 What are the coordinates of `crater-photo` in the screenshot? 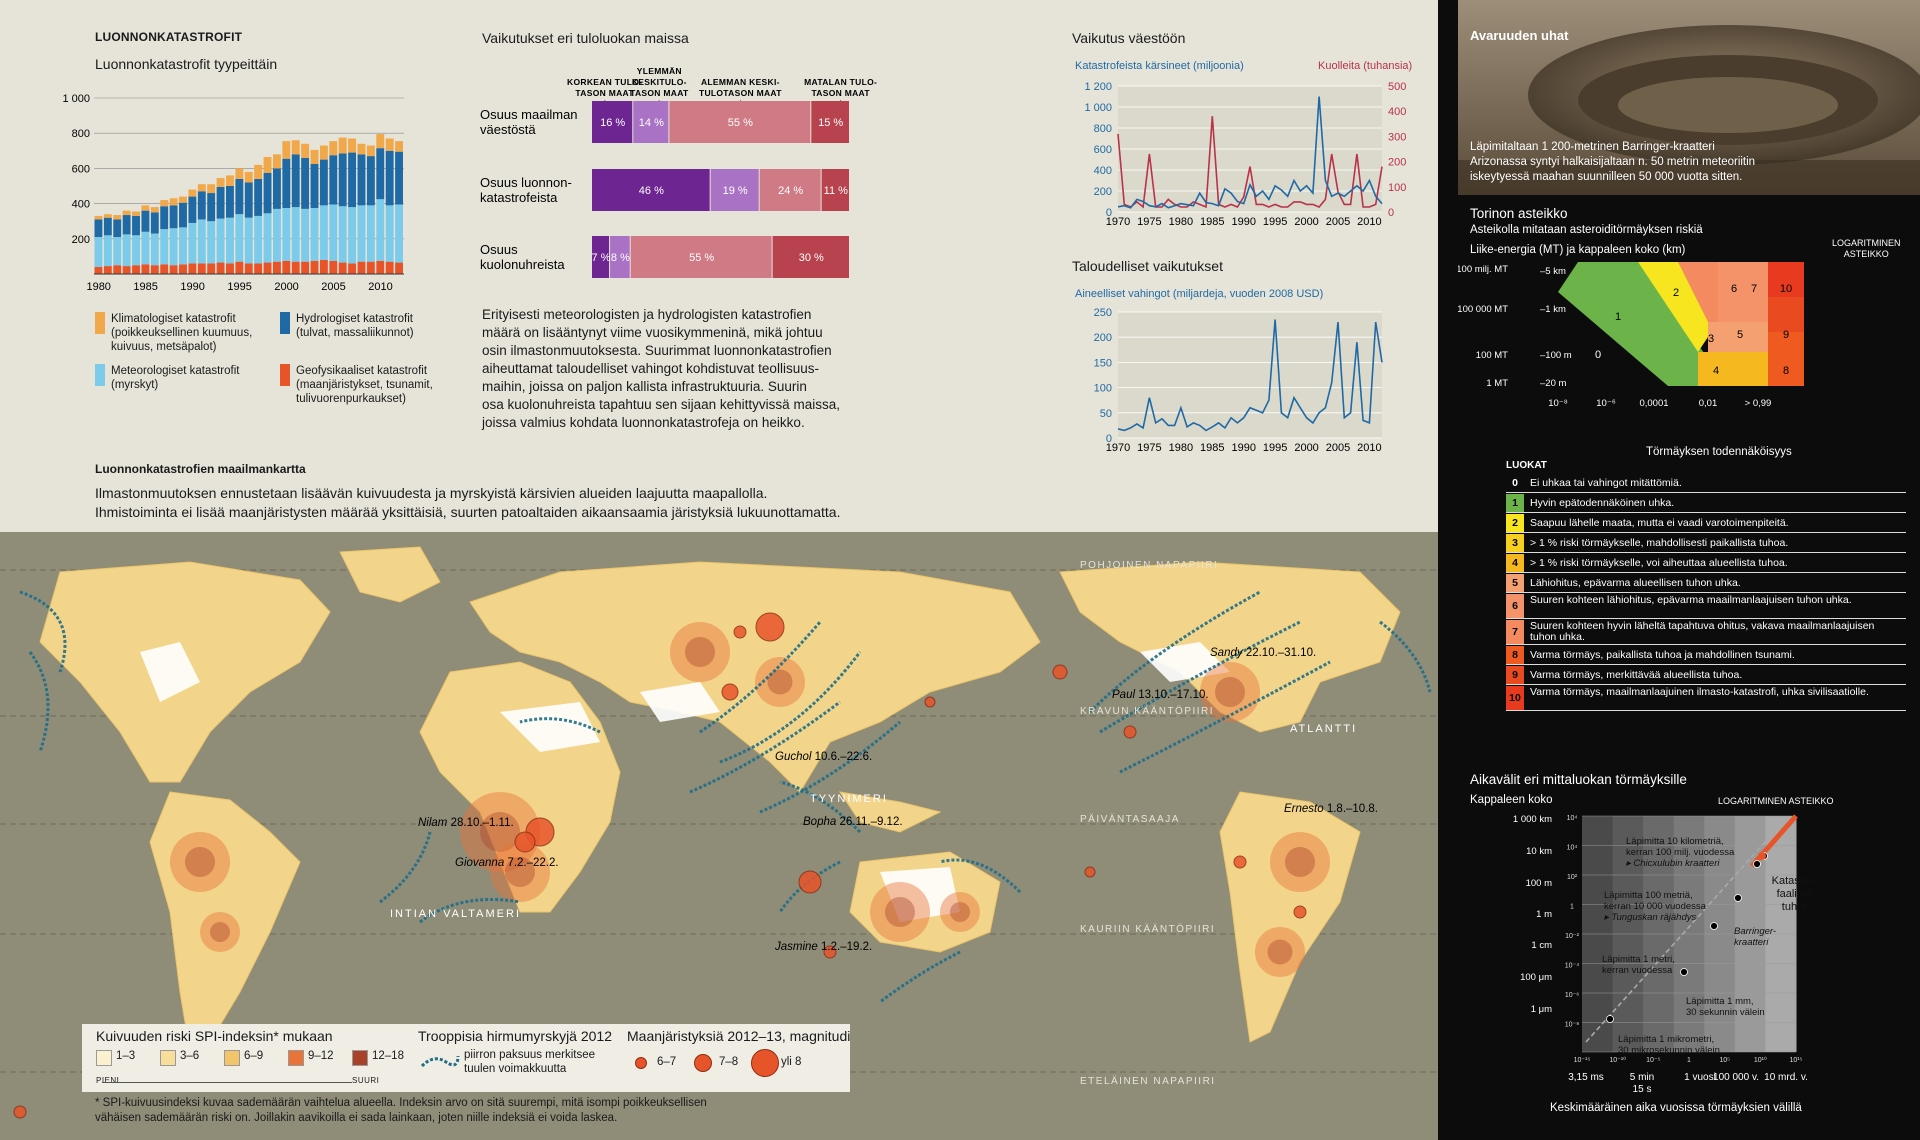 It's located at (1689, 97).